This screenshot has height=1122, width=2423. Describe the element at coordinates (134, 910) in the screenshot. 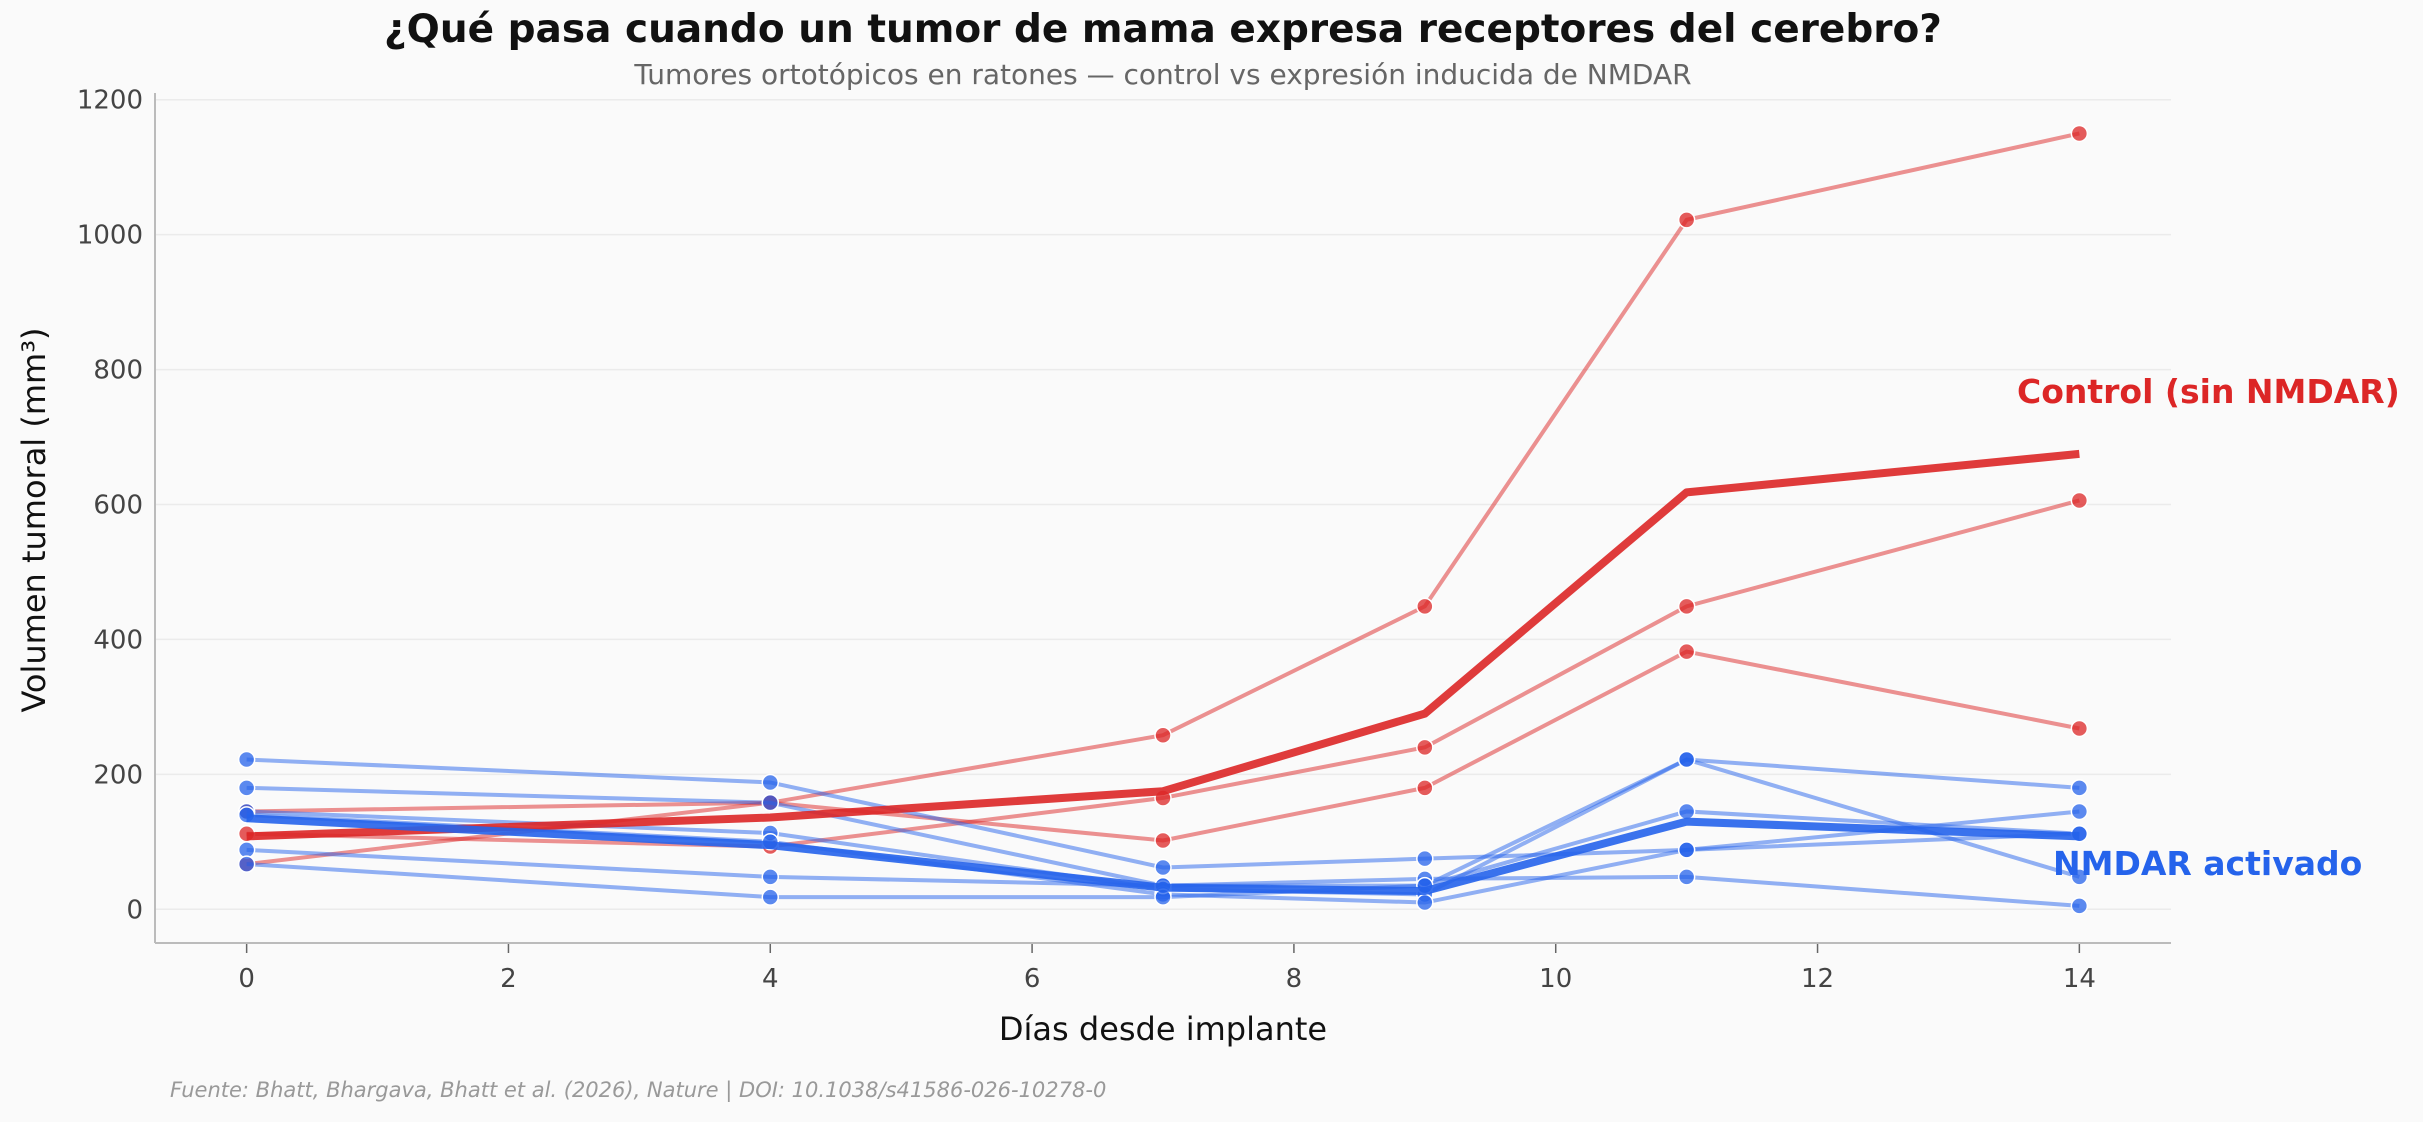

I see `y-tick-label: 0` at that location.